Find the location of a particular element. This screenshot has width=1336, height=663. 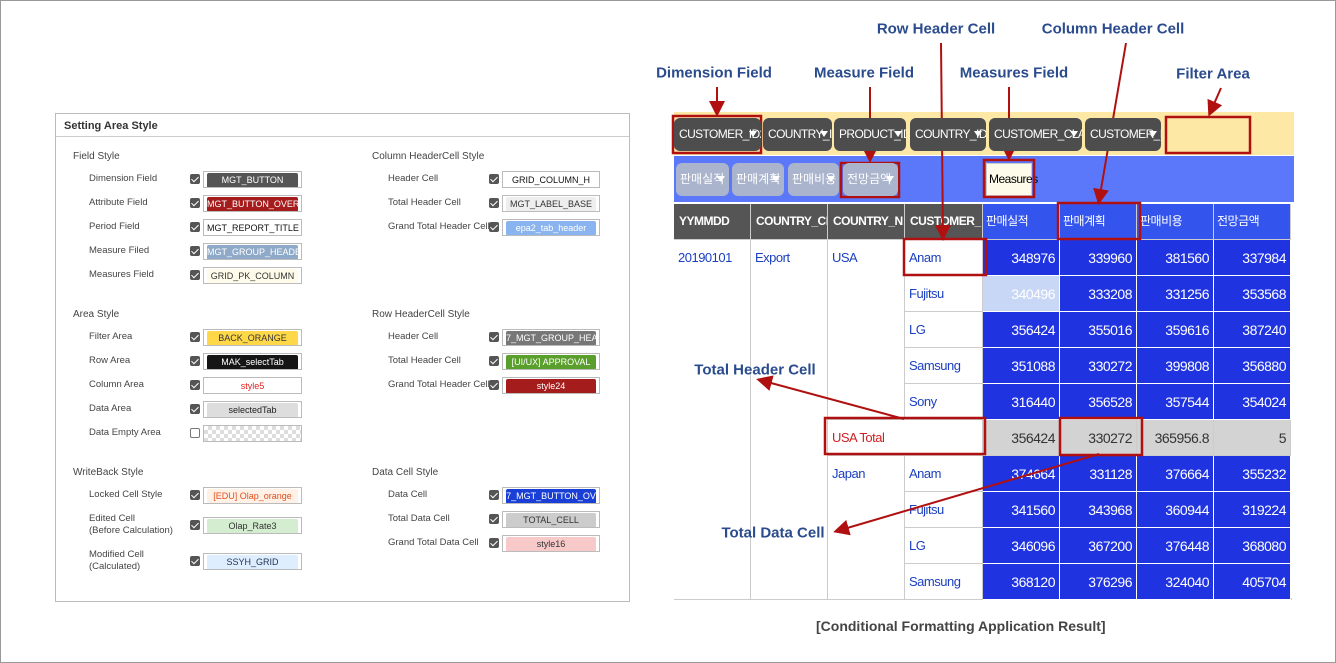

data-cell: 337984 is located at coordinates (1252, 258).